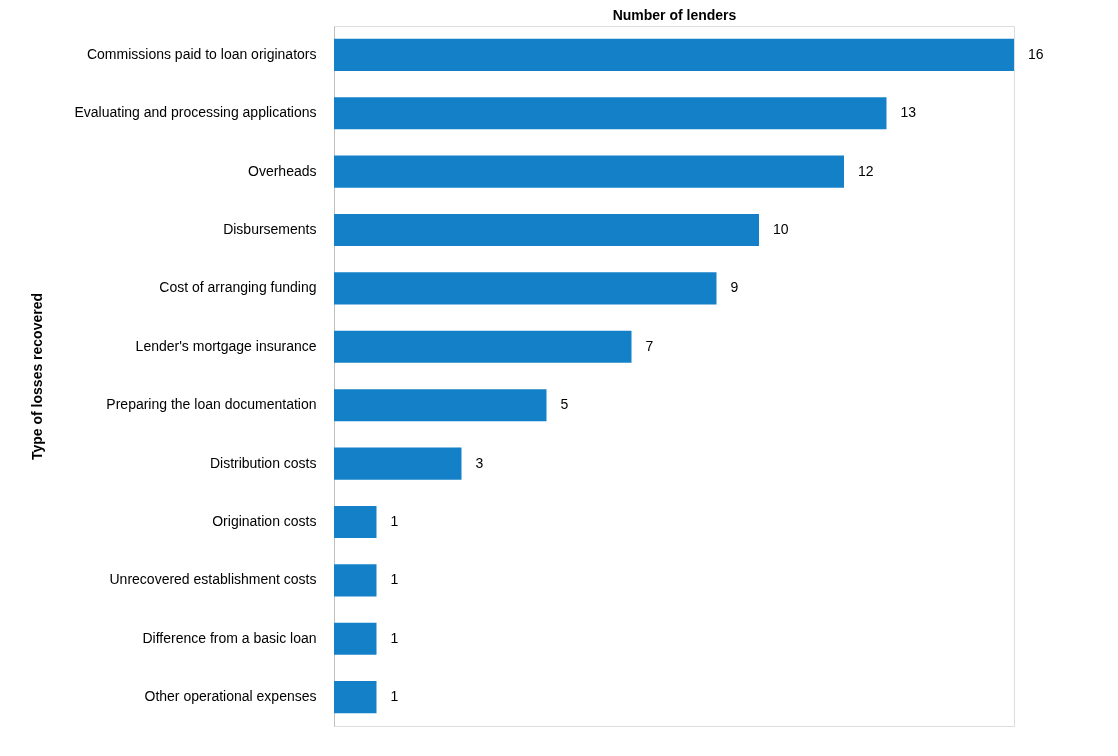  What do you see at coordinates (674, 14) in the screenshot?
I see `x-axis-title: Number of lenders` at bounding box center [674, 14].